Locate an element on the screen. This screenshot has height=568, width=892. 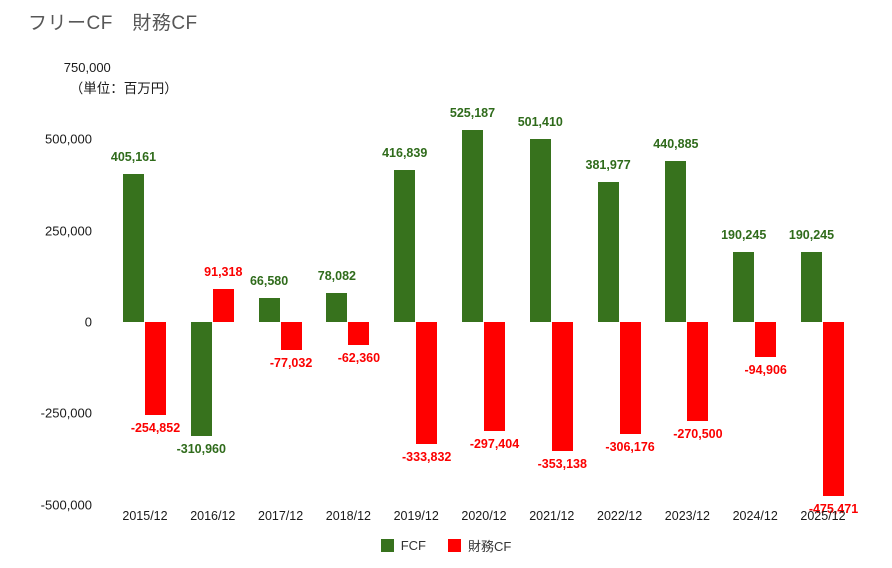
x-axis-tick-label: 2018/12 is located at coordinates (348, 516).